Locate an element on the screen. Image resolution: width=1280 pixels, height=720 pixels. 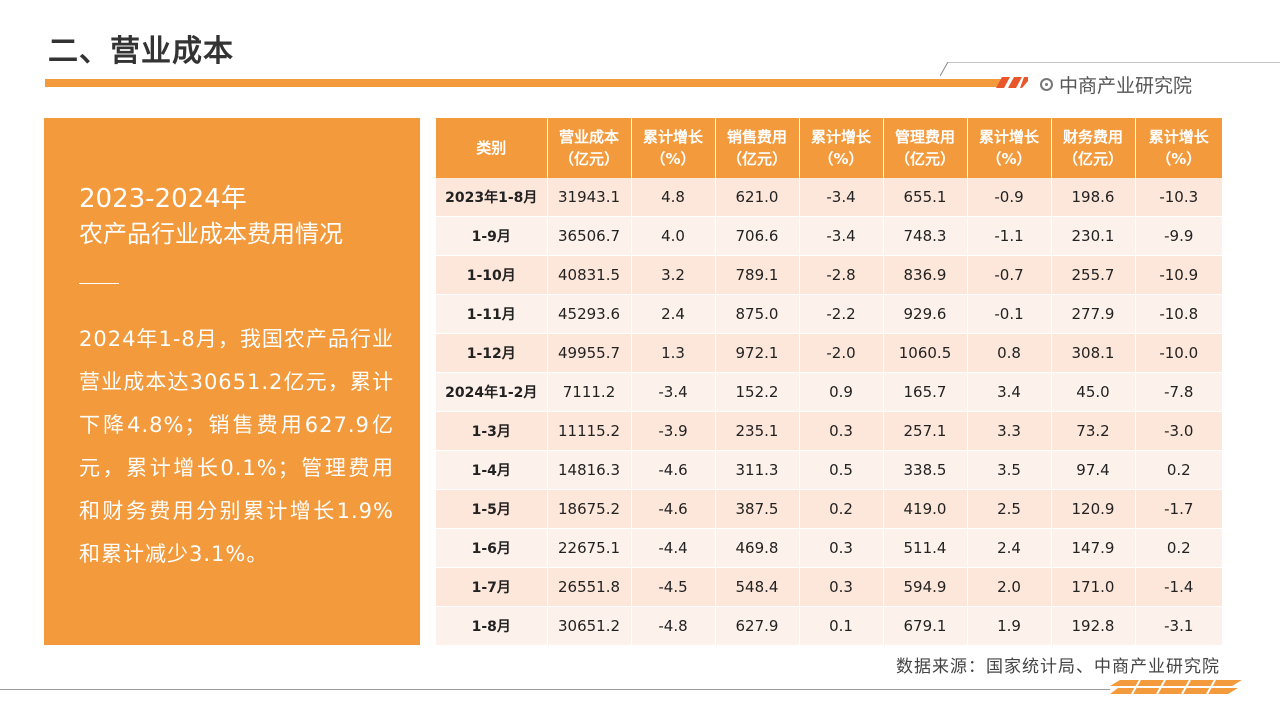
value-cell: 31943.1 is located at coordinates (589, 197).